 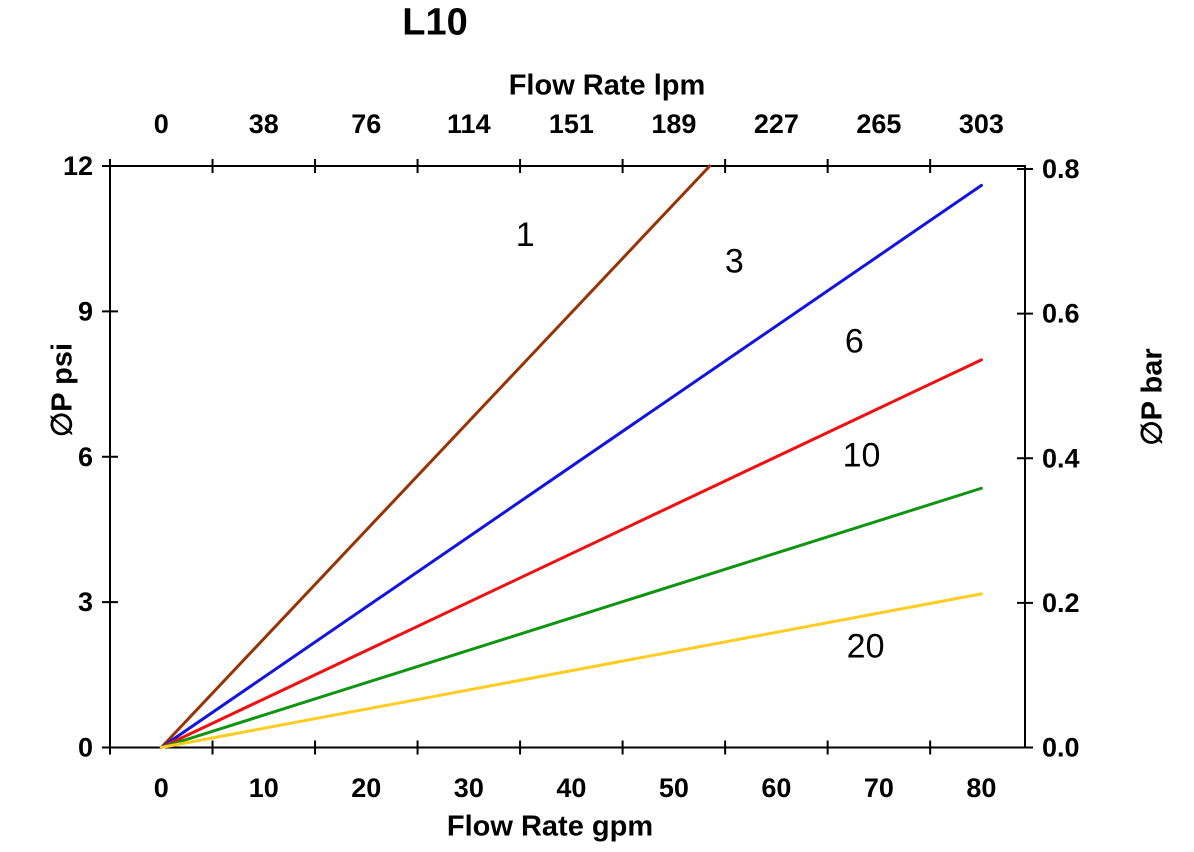 What do you see at coordinates (366, 124) in the screenshot?
I see `top-axis-tick-label: 76` at bounding box center [366, 124].